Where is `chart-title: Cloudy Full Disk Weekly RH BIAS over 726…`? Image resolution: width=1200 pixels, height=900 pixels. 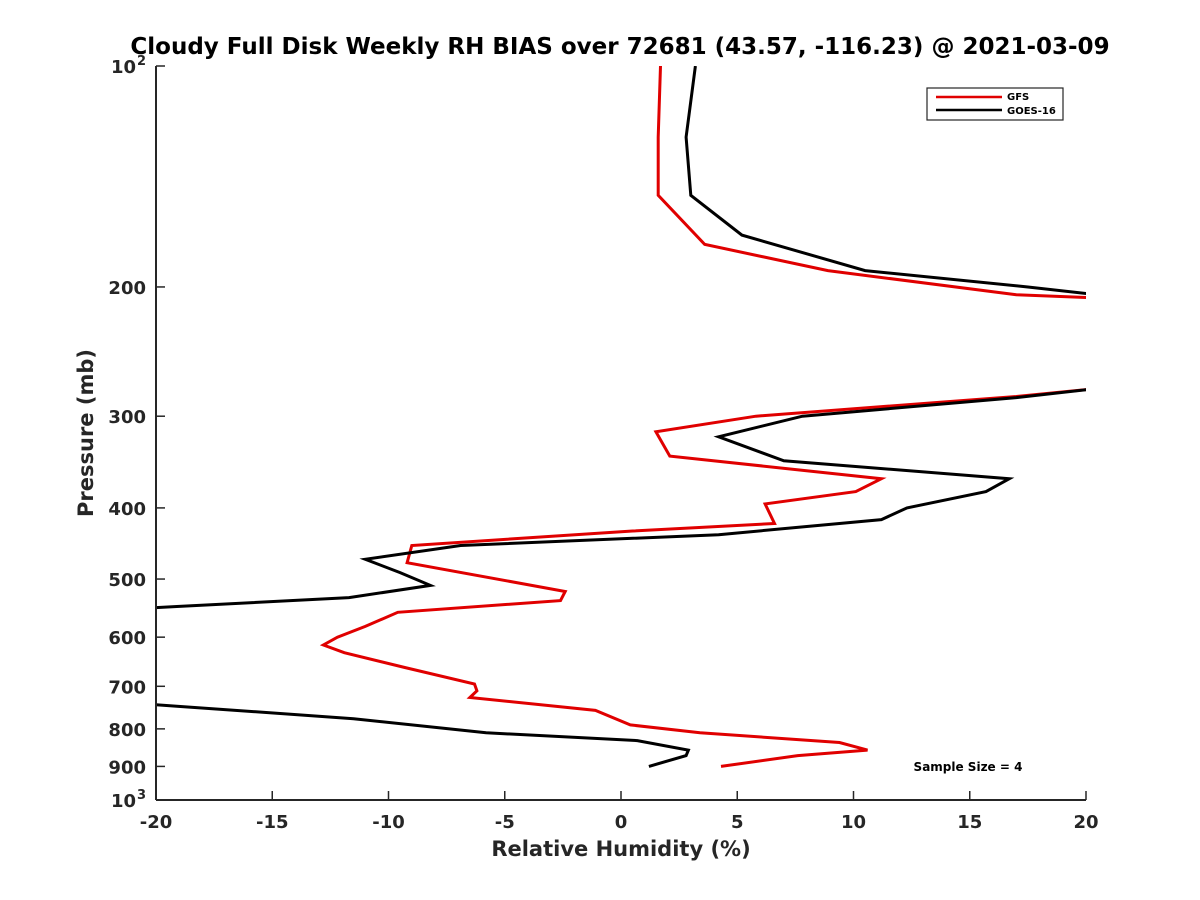
chart-title: Cloudy Full Disk Weekly RH BIAS over 726… is located at coordinates (619, 47).